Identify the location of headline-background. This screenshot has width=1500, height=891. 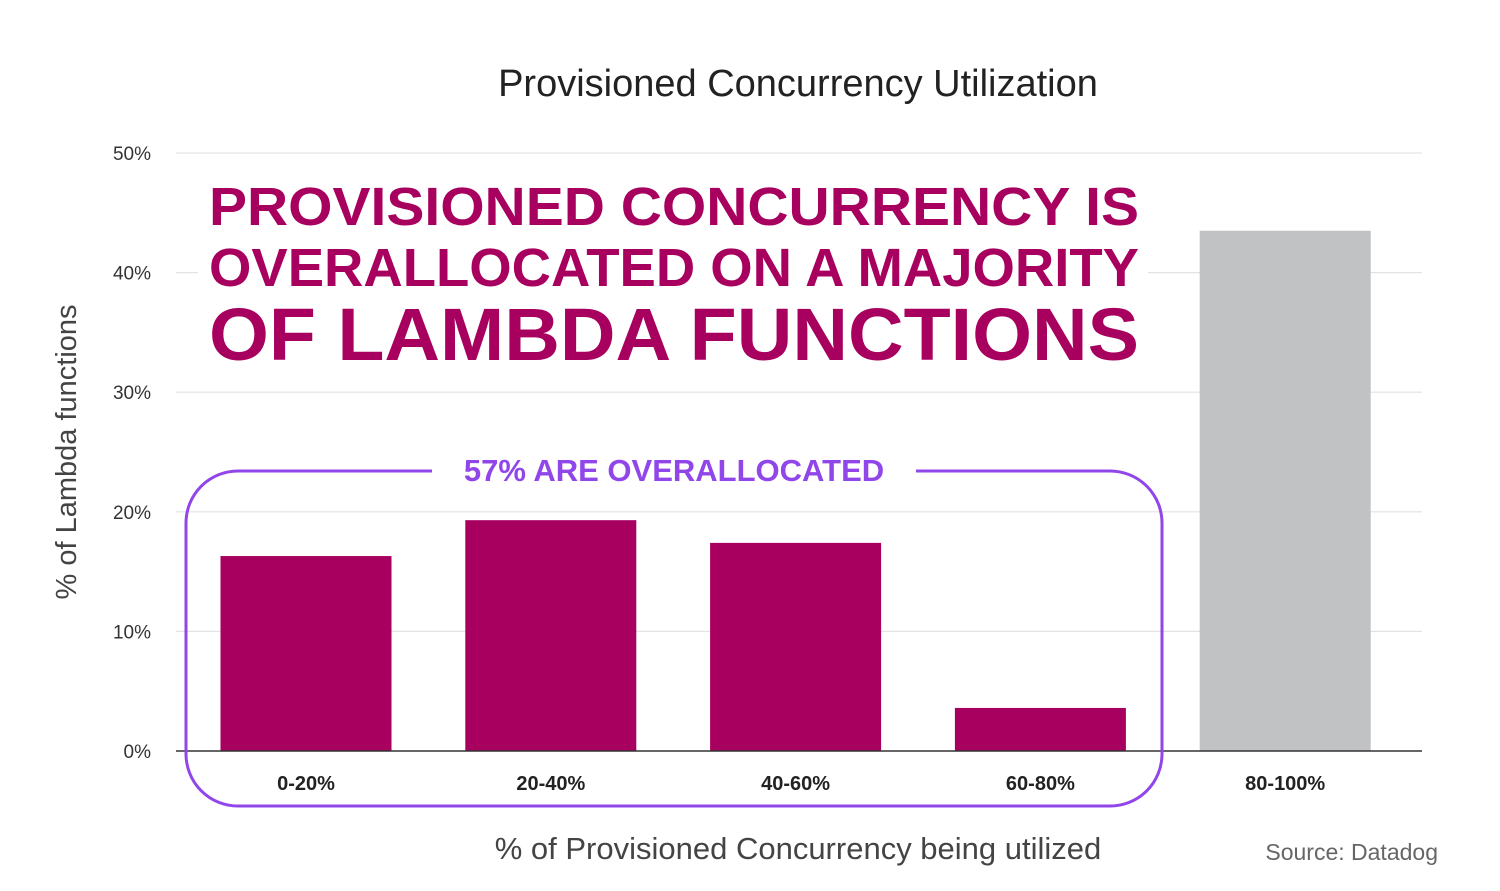
(673, 270).